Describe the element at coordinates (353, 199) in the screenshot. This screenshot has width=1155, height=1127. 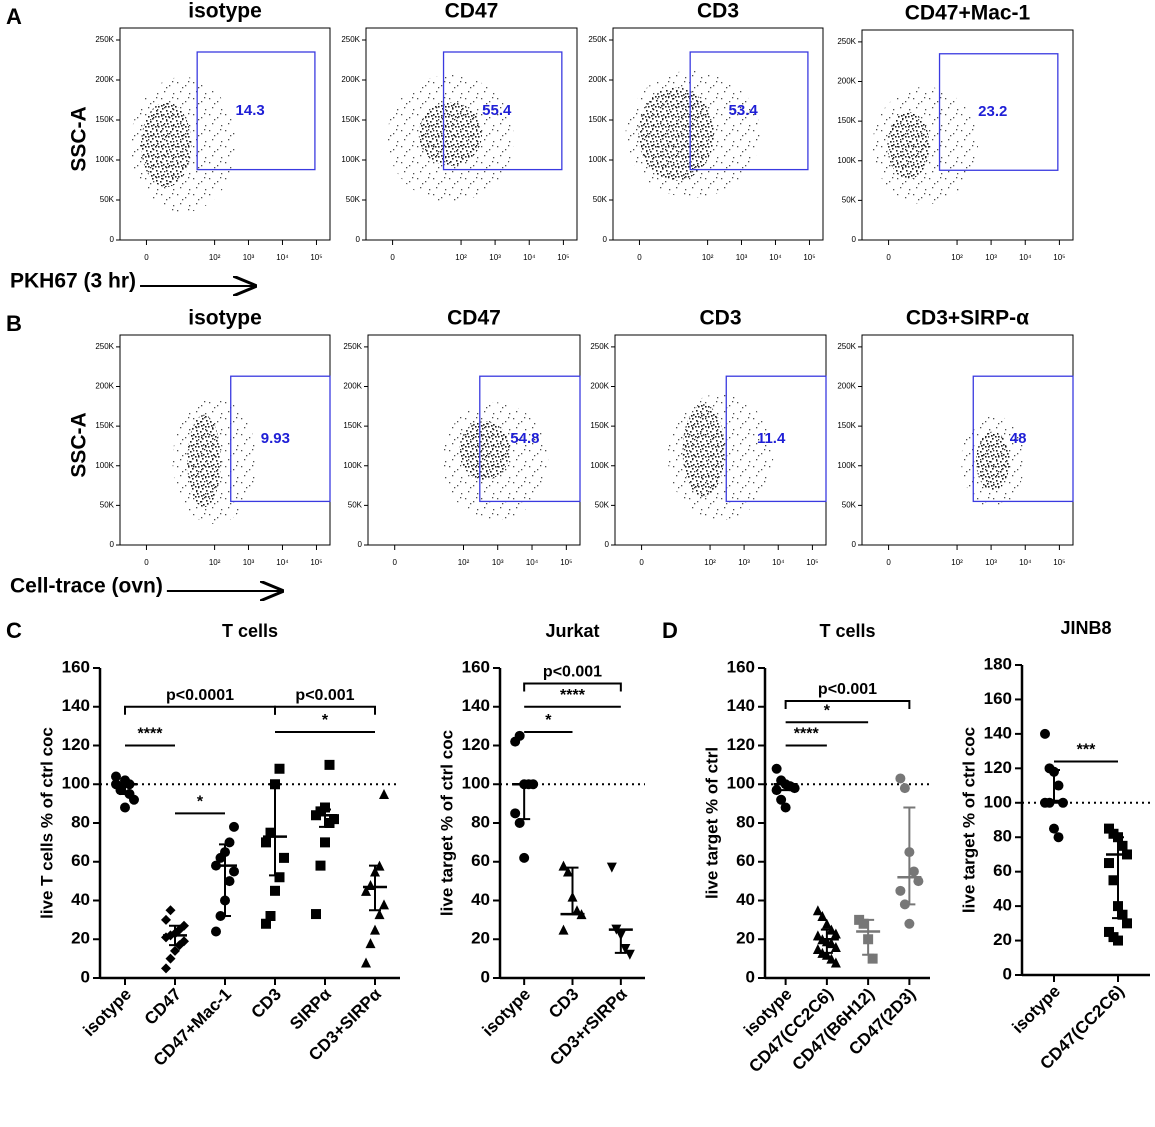
I see `y-tick-label: 50K` at that location.